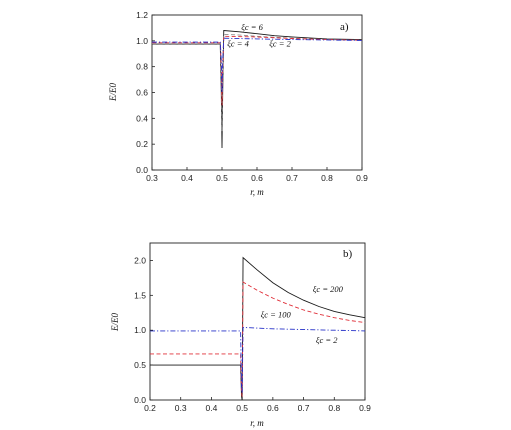 The image size is (511, 430). What do you see at coordinates (140, 365) in the screenshot?
I see `y-tick-label: 0.5` at bounding box center [140, 365].